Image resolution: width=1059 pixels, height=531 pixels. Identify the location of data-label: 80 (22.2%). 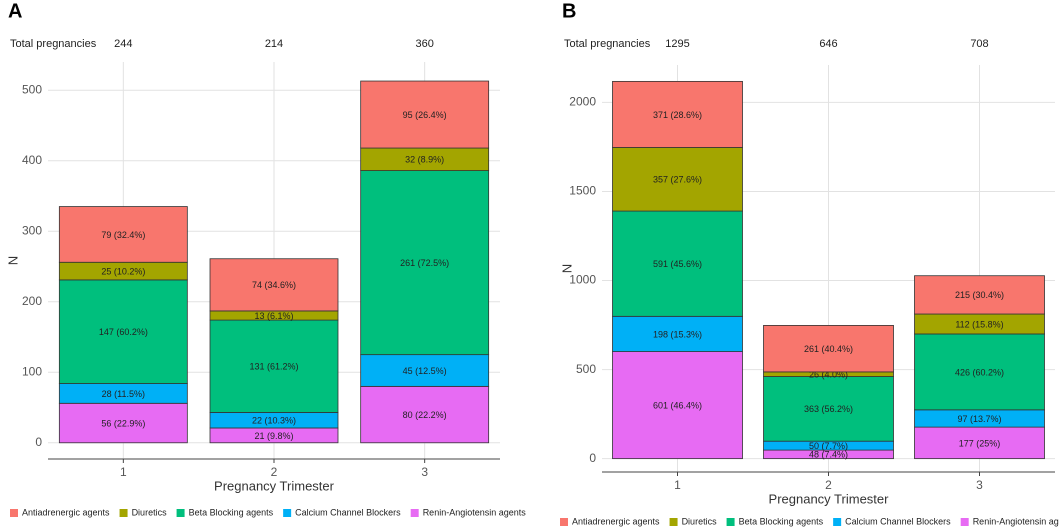
(425, 415).